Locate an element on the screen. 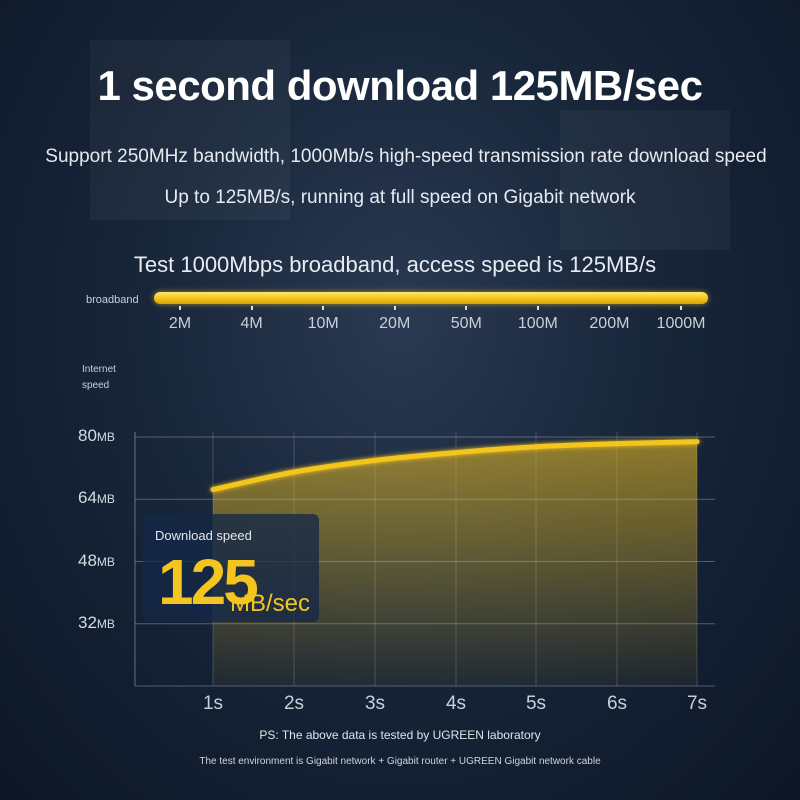  x-tick-label: 3s is located at coordinates (375, 703).